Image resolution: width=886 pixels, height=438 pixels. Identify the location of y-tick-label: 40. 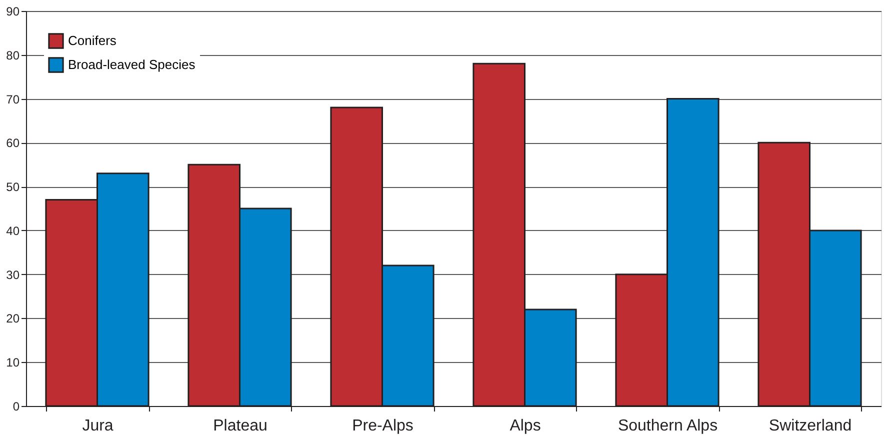
(13, 231).